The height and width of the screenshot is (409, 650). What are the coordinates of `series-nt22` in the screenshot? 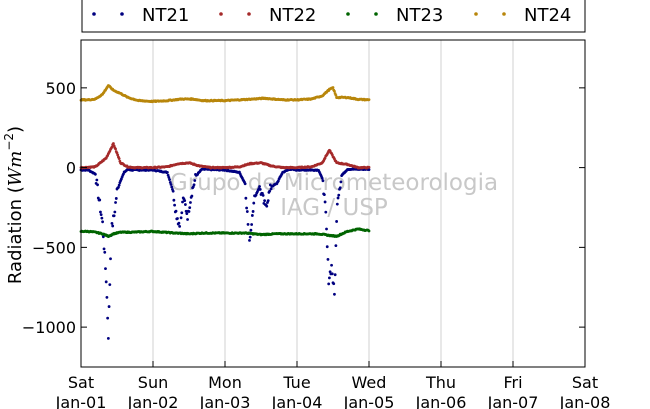 It's located at (225, 156).